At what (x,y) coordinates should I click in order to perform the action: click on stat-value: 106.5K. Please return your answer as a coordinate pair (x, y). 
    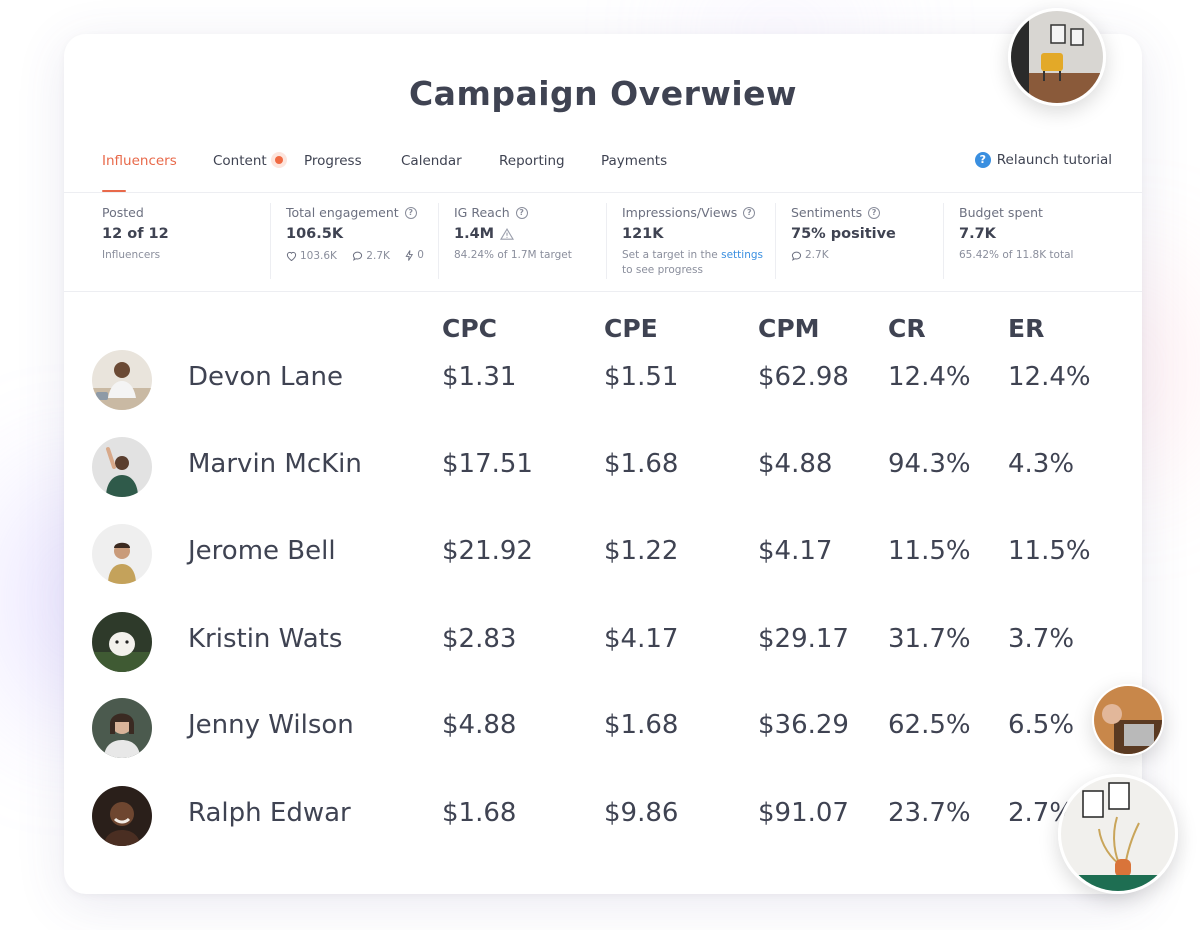
    Looking at the image, I should click on (315, 234).